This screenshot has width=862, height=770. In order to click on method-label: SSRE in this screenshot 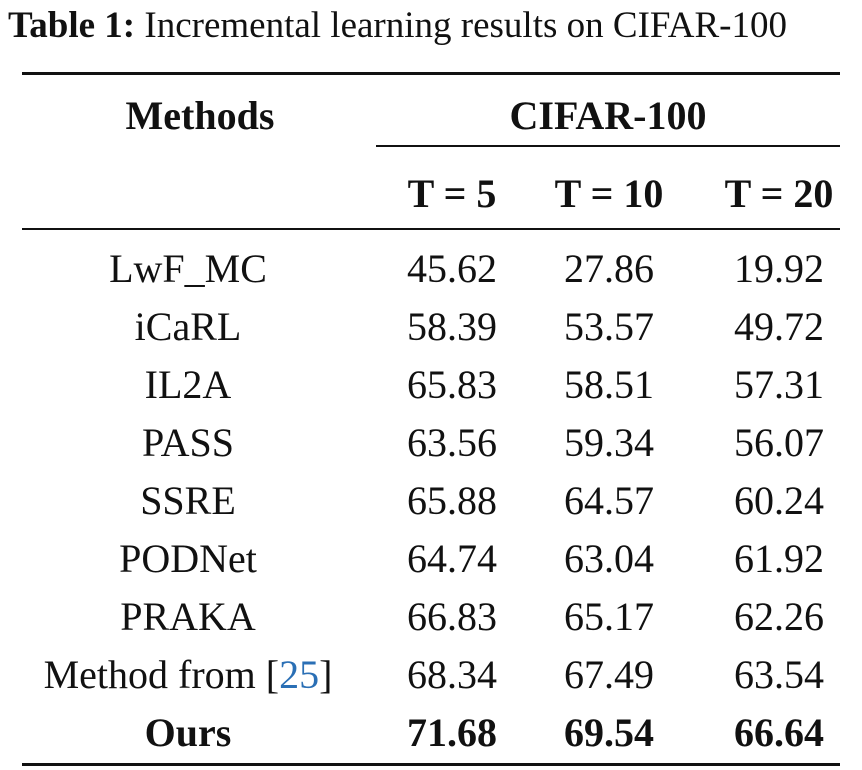, I will do `click(188, 500)`.